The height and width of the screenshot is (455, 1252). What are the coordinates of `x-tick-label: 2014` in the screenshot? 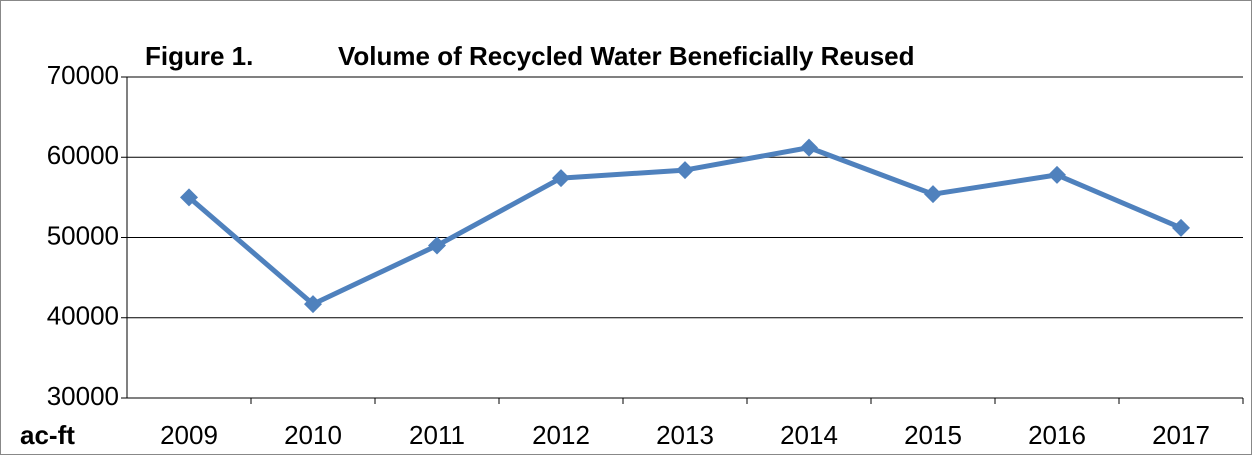 It's located at (809, 435).